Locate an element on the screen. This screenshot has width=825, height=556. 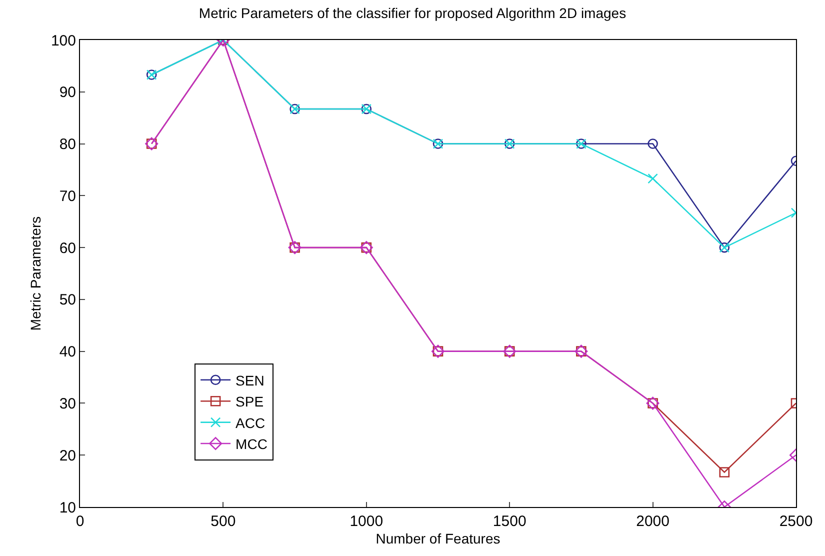
x-tick-label: 1000 is located at coordinates (367, 521).